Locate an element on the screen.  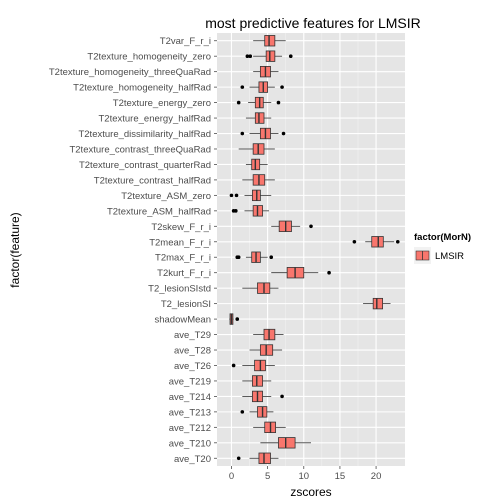
legend-title: factor(MorN) is located at coordinates (442, 237).